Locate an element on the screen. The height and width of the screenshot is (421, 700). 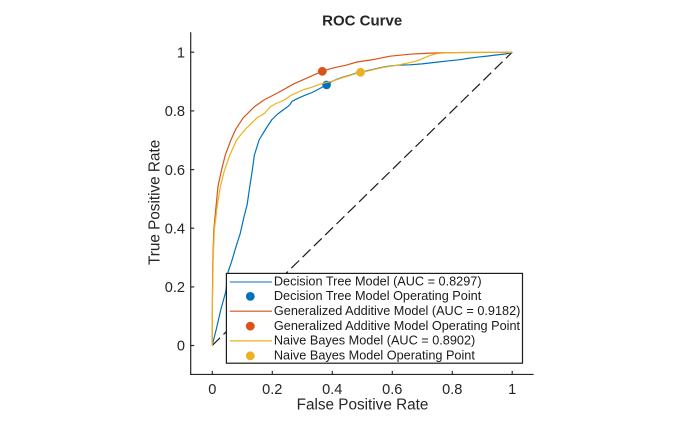
svg-text:Decision Tree Model Operating: Decision Tree Model Operating Point is located at coordinates (378, 296).